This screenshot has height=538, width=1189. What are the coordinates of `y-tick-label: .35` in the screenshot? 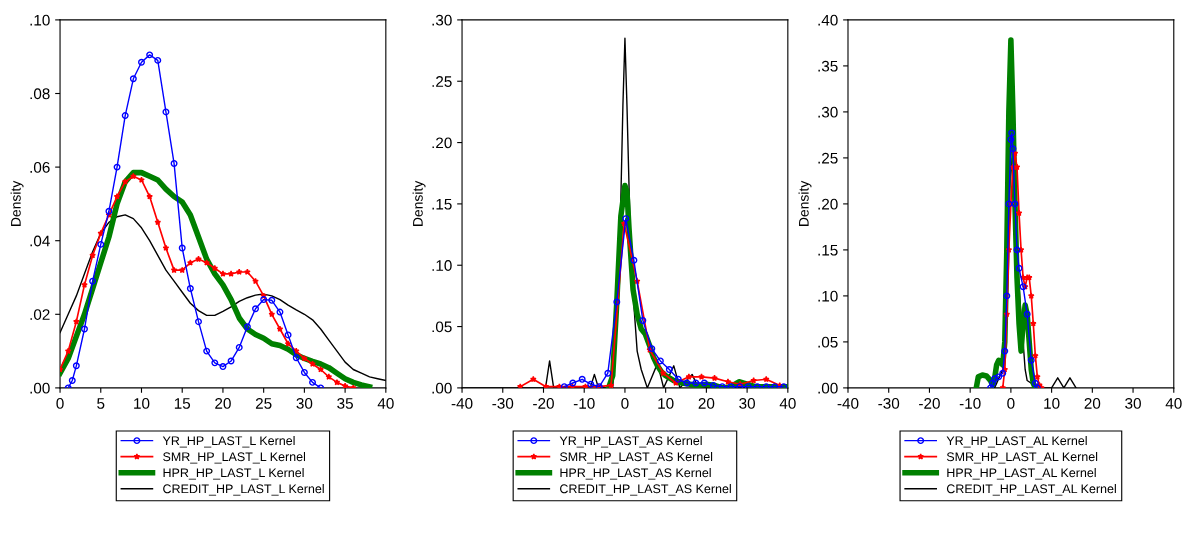 It's located at (828, 66).